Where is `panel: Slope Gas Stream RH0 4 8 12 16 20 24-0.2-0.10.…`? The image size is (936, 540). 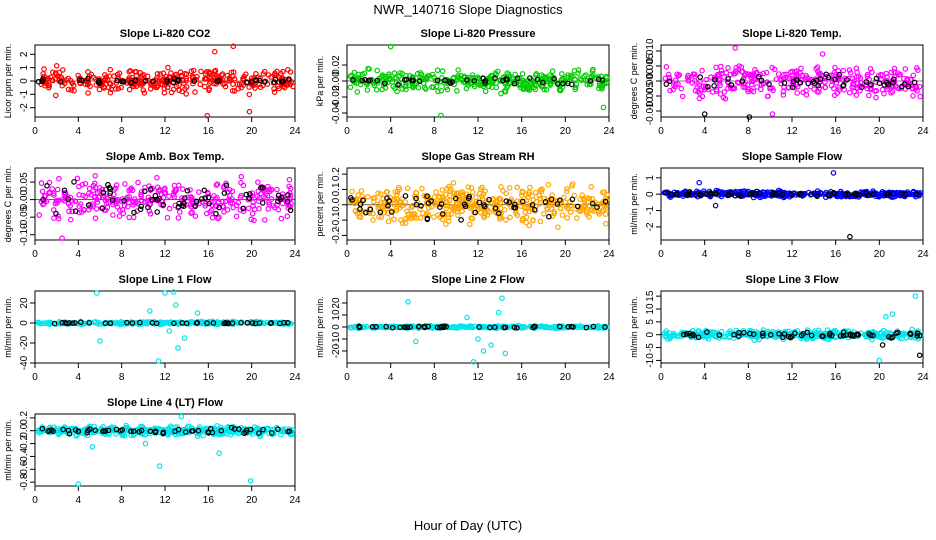 panel: Slope Gas Stream RH0 4 8 12 16 20 24-0.2-0.10.… is located at coordinates (465, 205).